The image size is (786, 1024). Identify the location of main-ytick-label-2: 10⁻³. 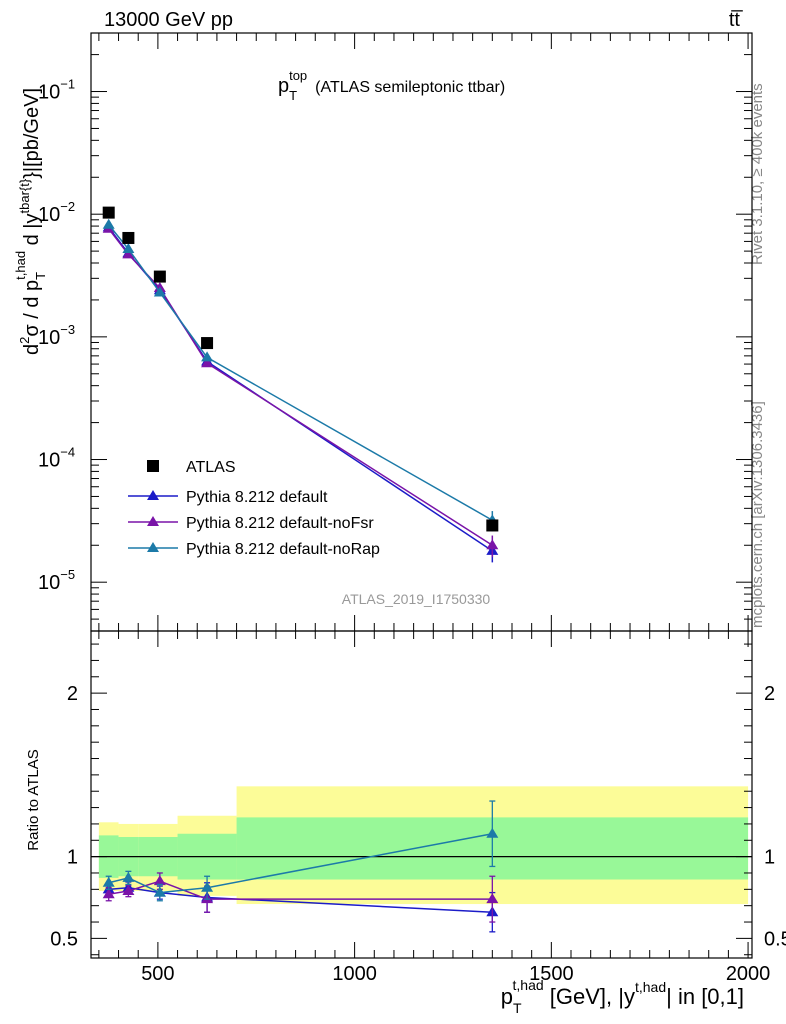
(56, 335).